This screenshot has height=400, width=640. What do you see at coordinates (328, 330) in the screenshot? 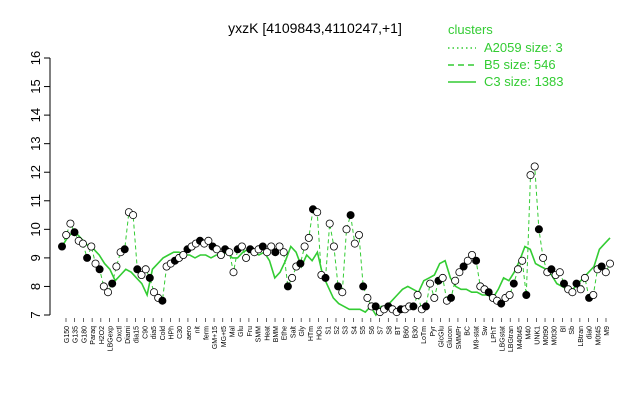
I see `x-tick-label: S1` at bounding box center [328, 330].